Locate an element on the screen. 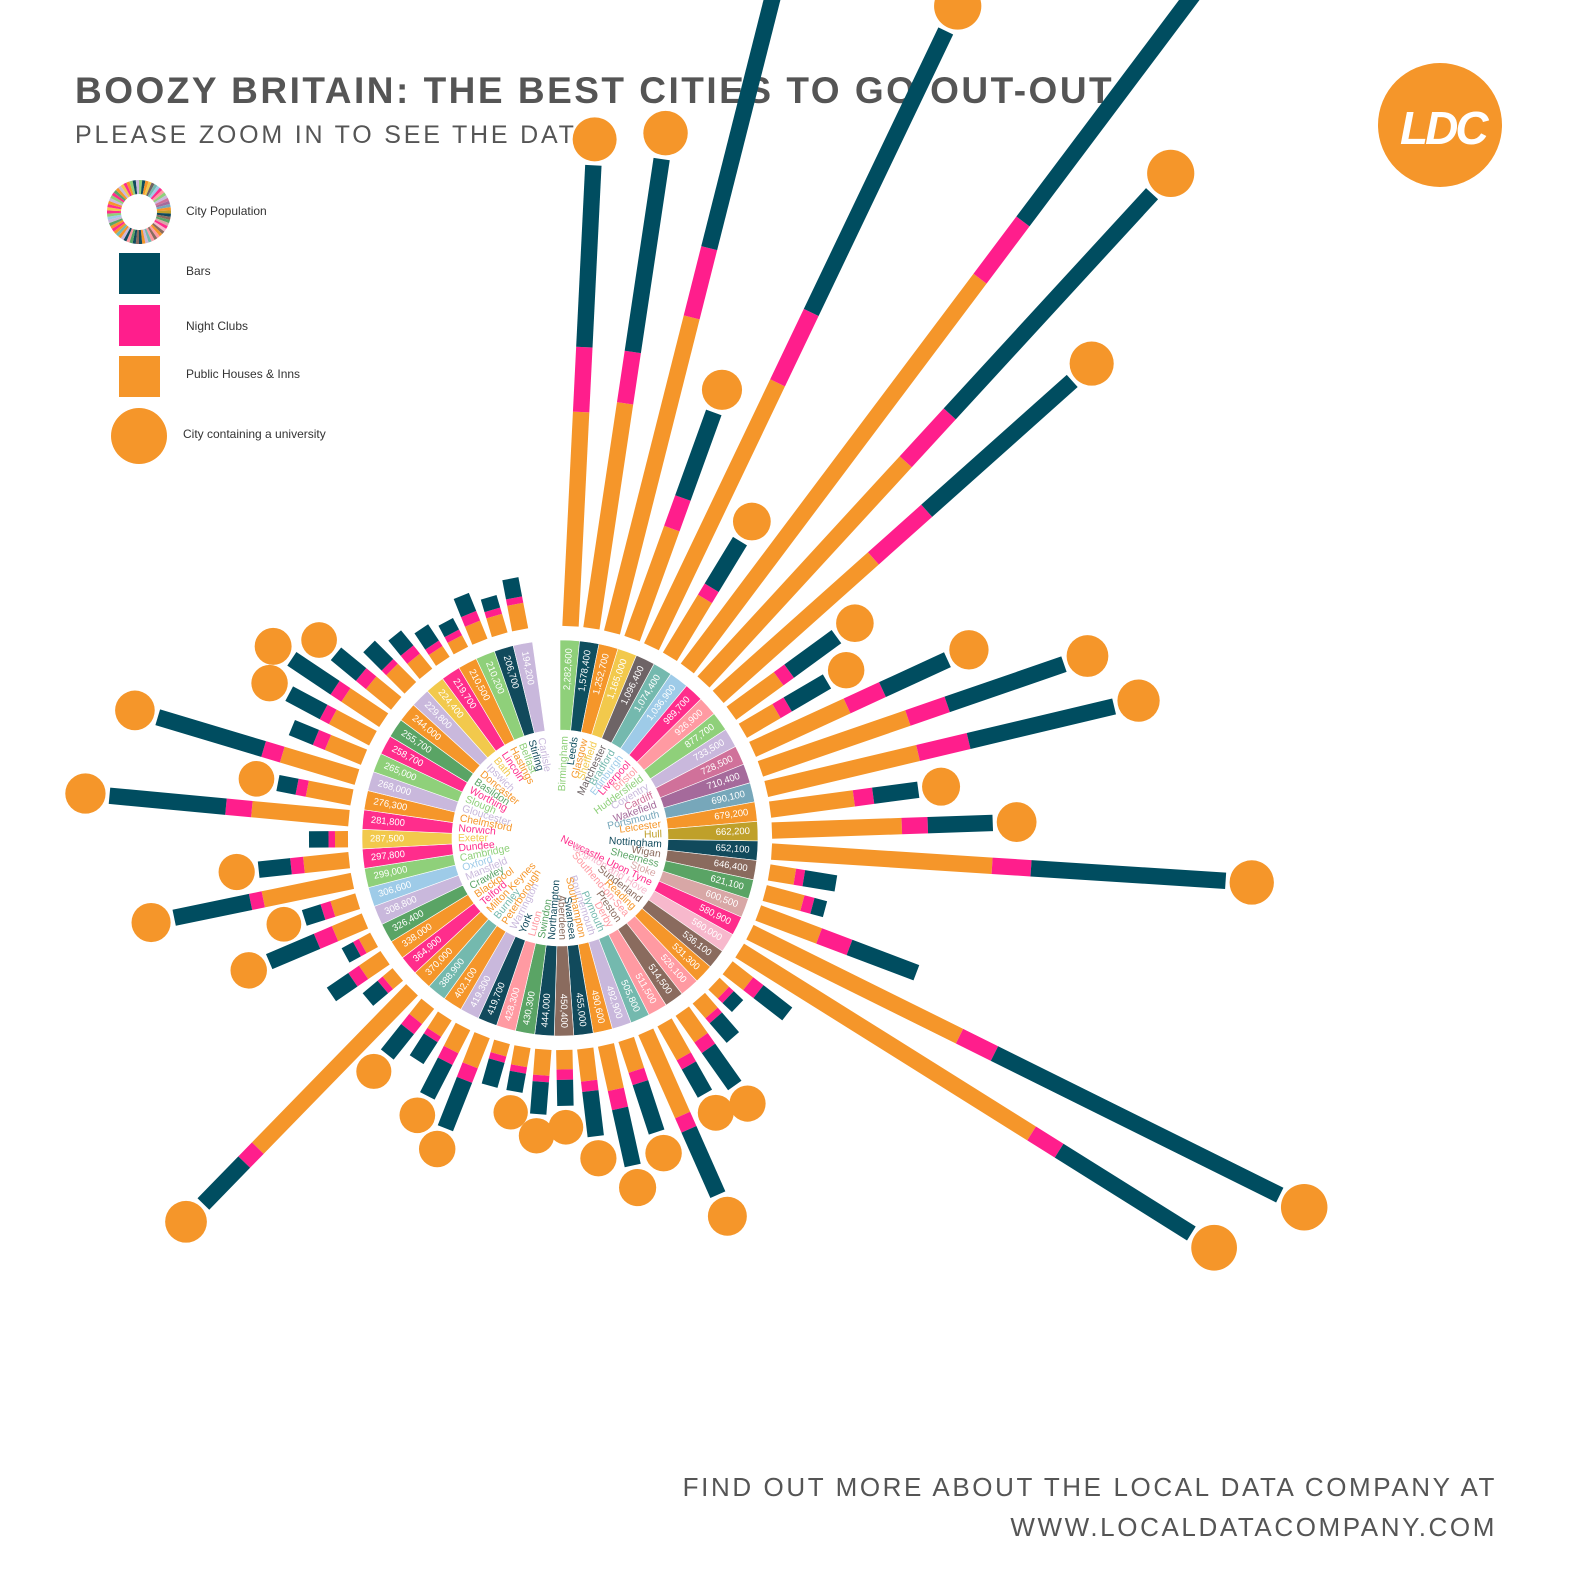 The image size is (1575, 1575). ldc-logo: LDC is located at coordinates (1440, 125).